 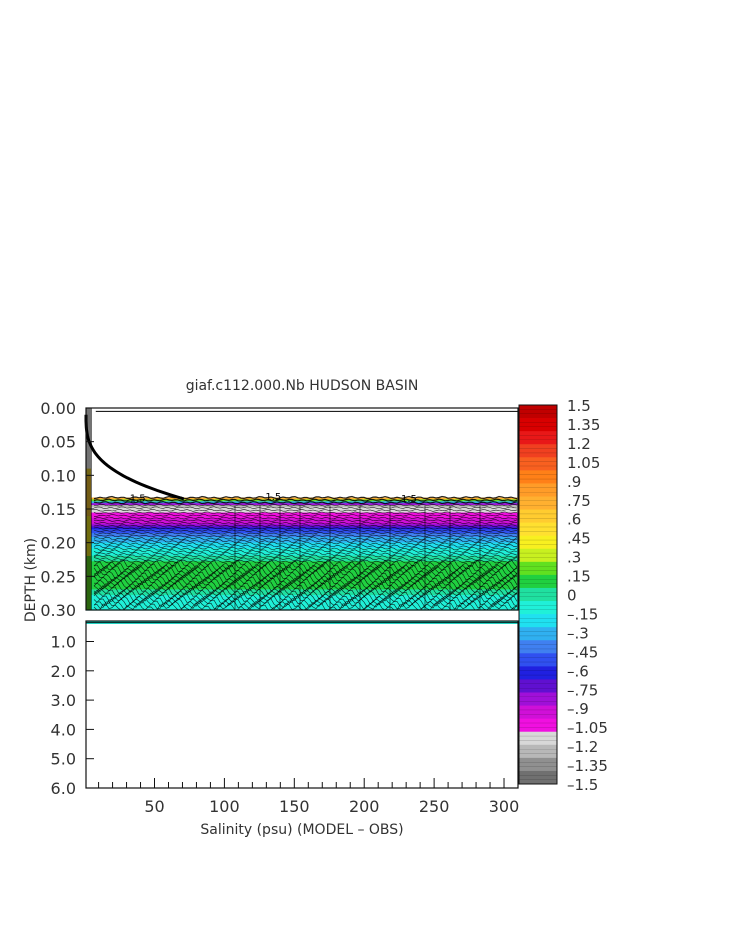 What do you see at coordinates (294, 806) in the screenshot?
I see `x-tick-label: 150` at bounding box center [294, 806].